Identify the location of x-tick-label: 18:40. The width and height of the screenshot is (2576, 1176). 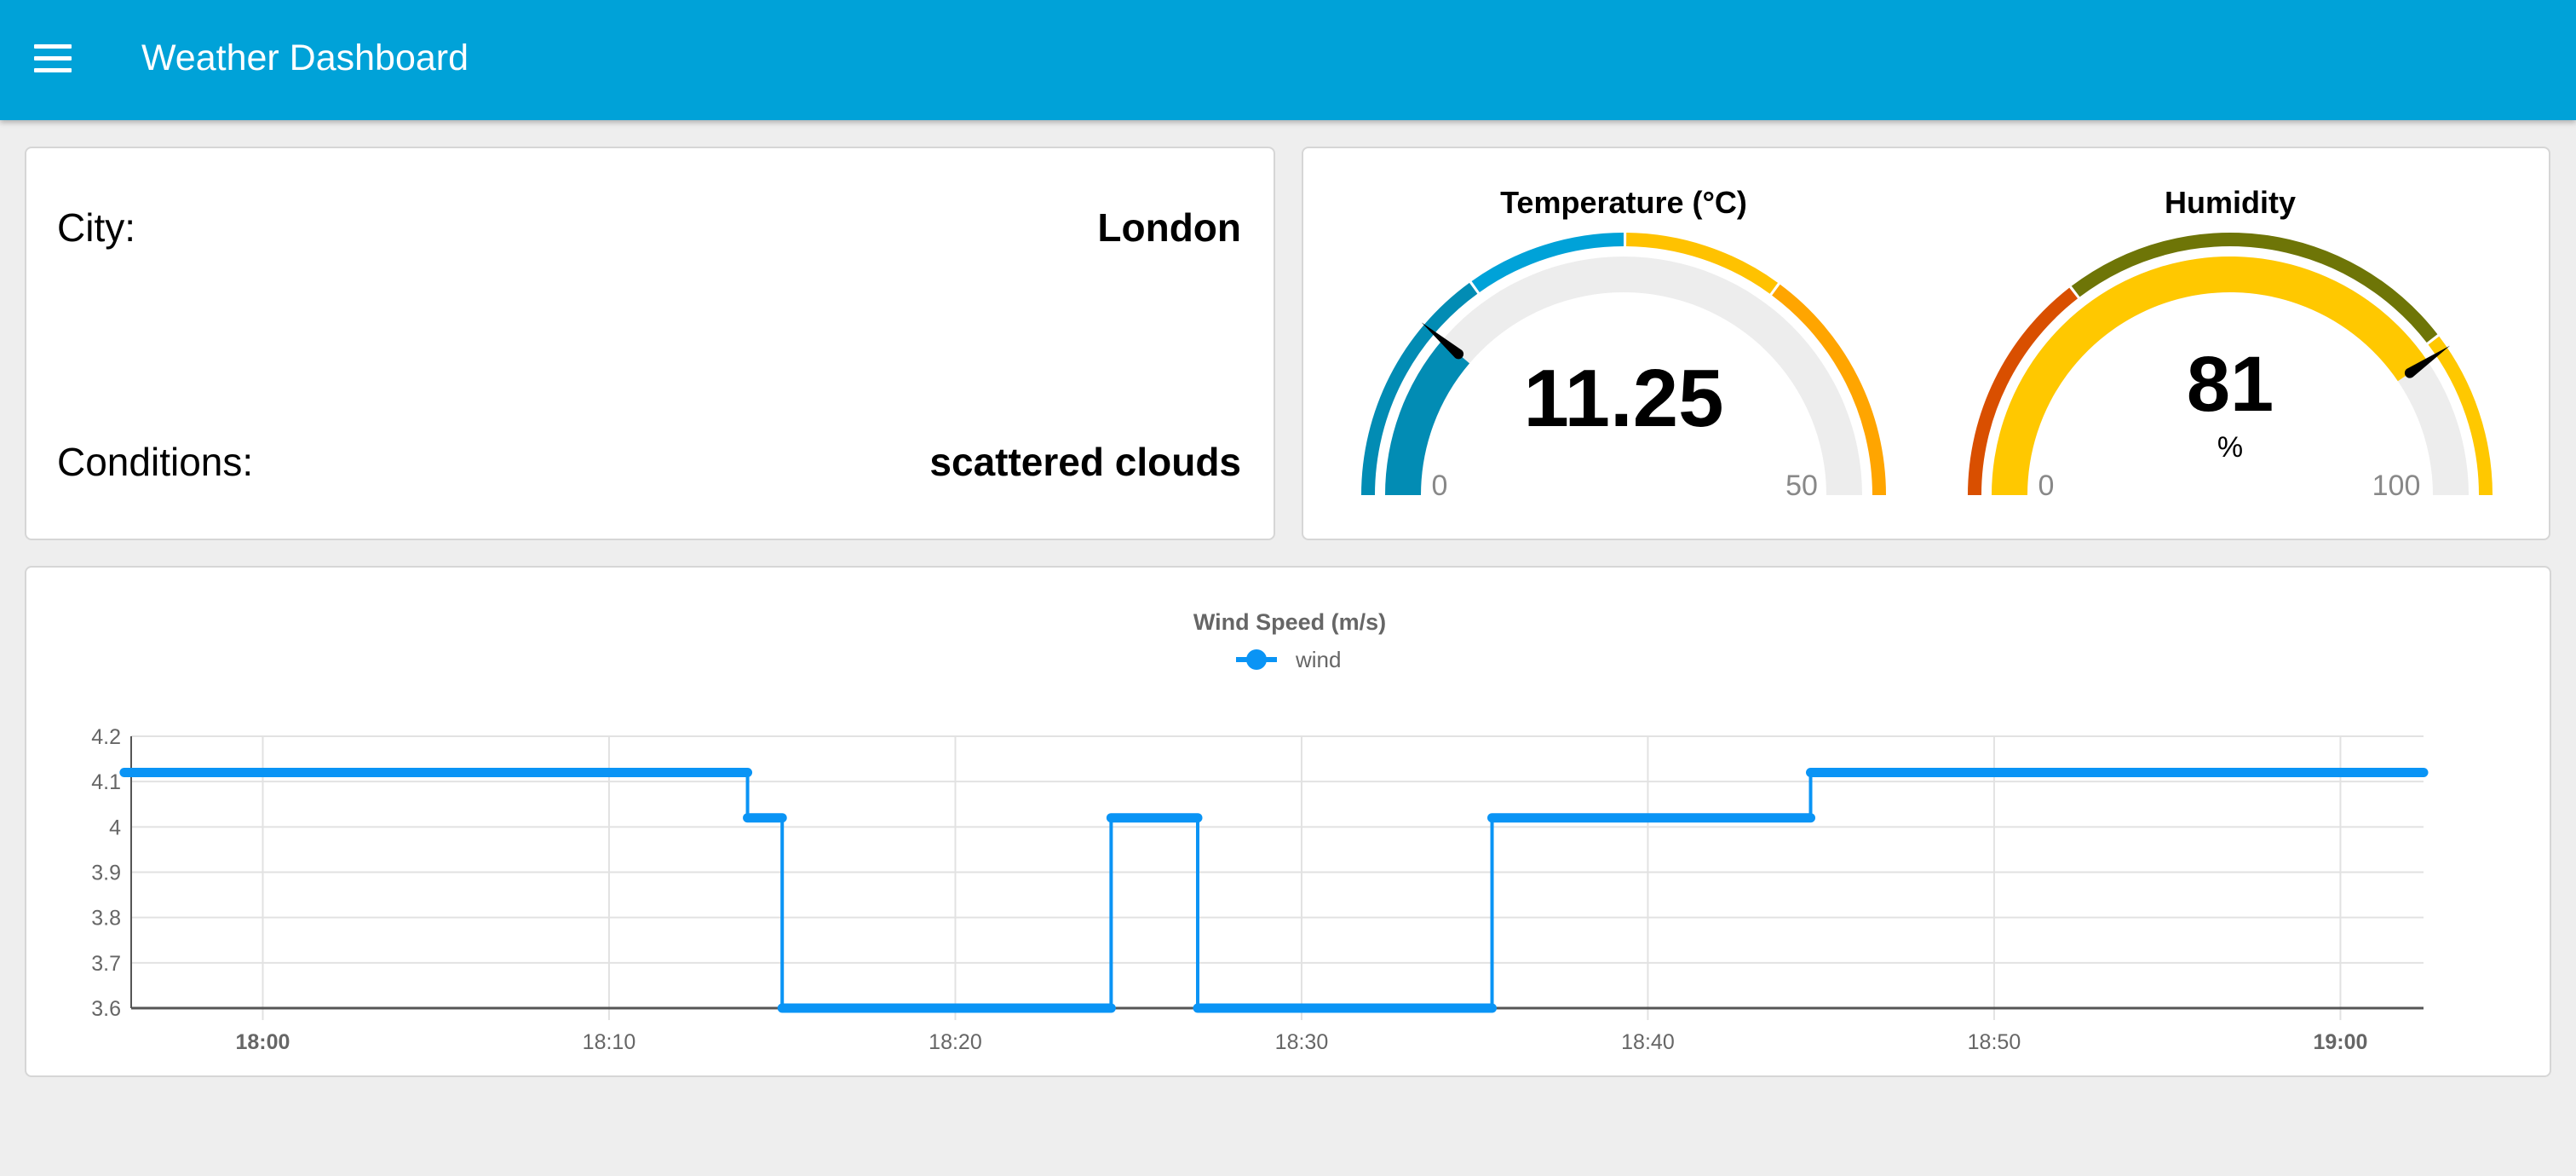
(1648, 1042).